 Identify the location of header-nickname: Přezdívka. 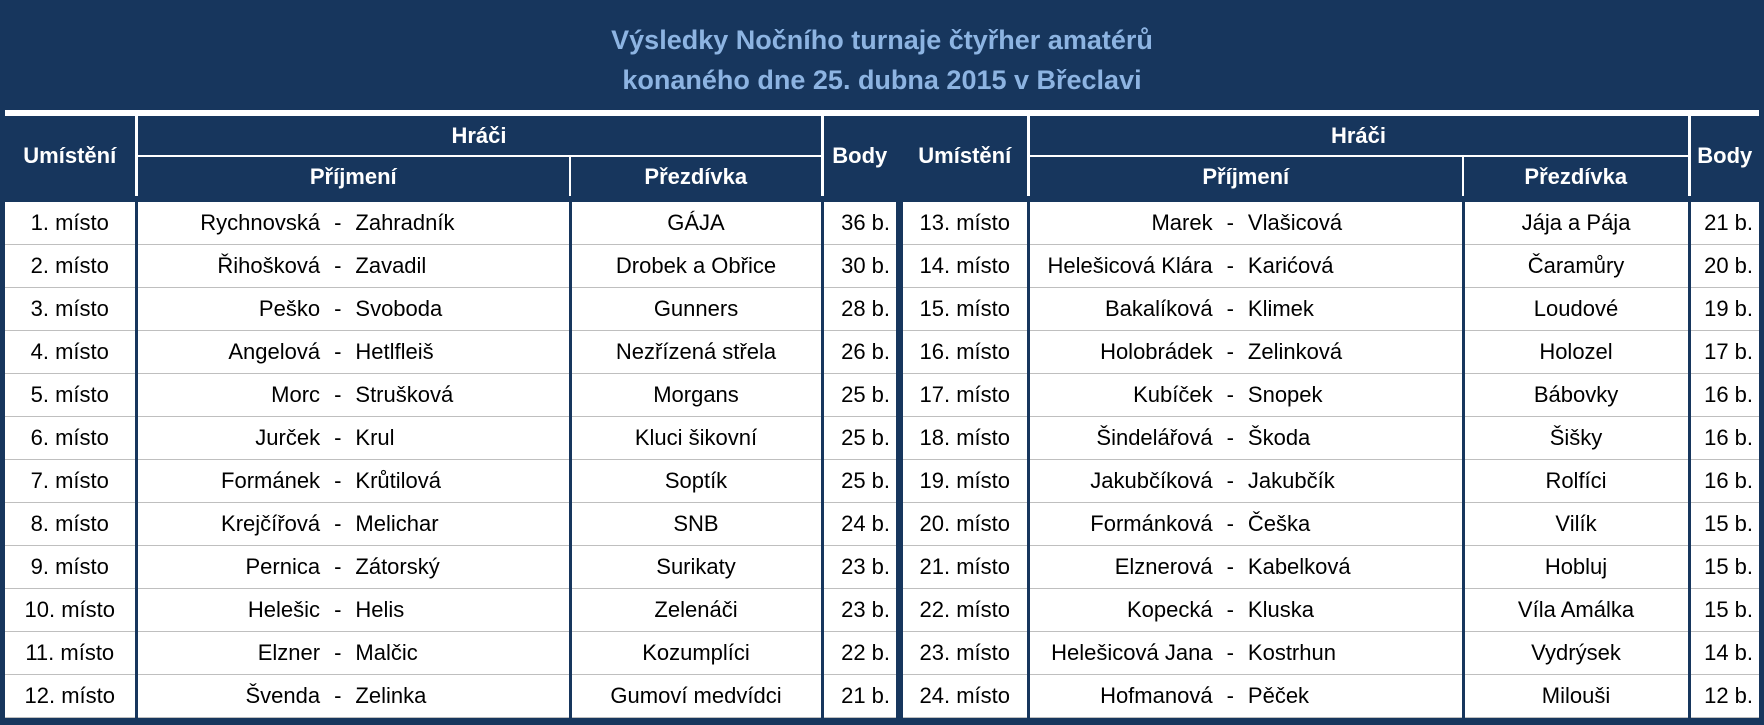
(695, 176).